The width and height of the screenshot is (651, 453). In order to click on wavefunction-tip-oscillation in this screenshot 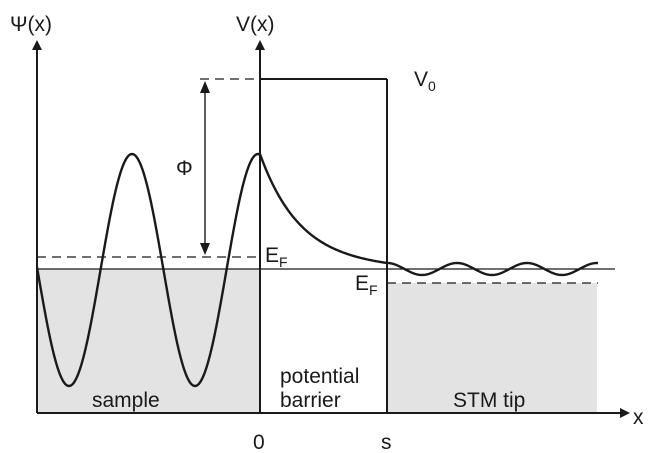, I will do `click(492, 269)`.